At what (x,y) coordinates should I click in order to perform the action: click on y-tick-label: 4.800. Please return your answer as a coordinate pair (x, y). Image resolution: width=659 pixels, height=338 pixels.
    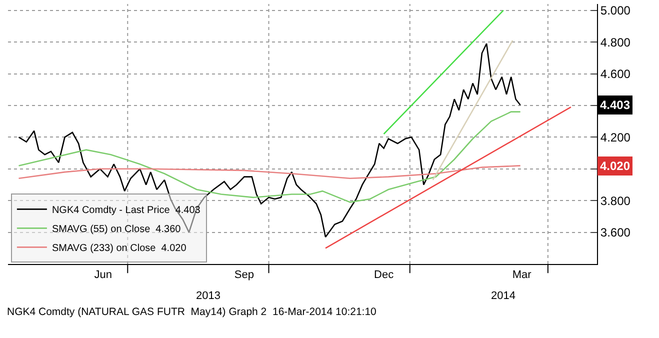
    Looking at the image, I should click on (615, 42).